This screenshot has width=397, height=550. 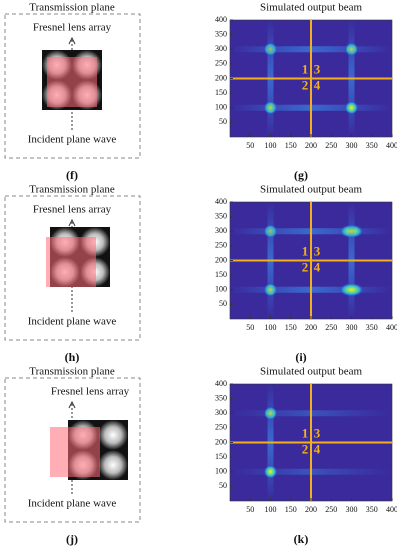 What do you see at coordinates (72, 539) in the screenshot?
I see `panel-label: (j)` at bounding box center [72, 539].